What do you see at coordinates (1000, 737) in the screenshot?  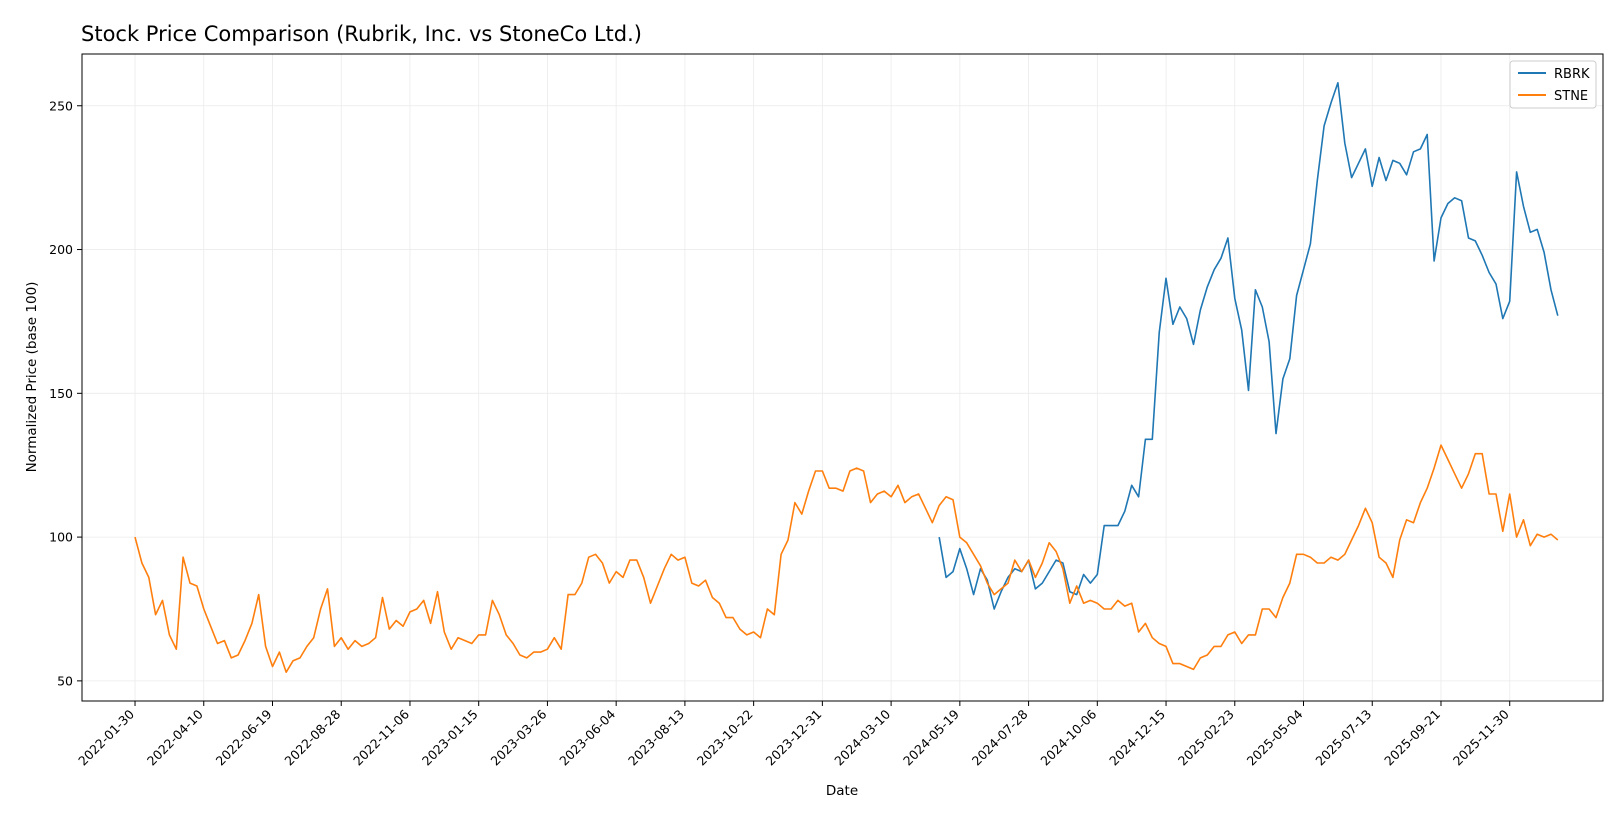 I see `x-tick-label: 2024-07-28` at bounding box center [1000, 737].